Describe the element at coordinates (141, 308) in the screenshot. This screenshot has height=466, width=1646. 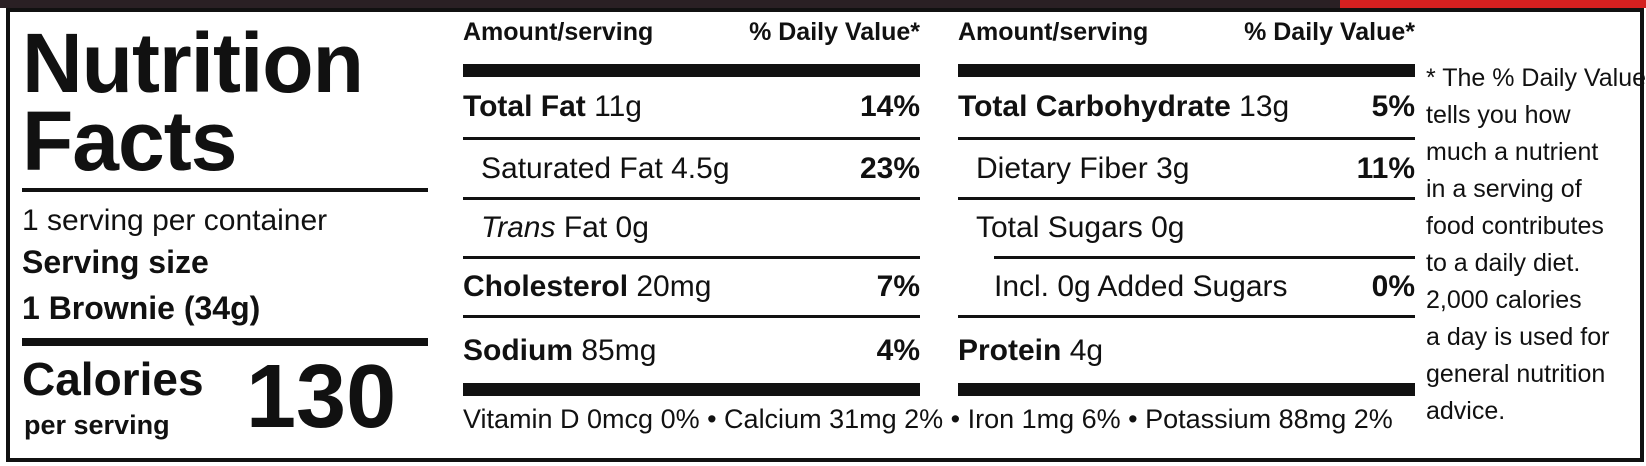
I see `serving-size: 1 Brownie (34g)` at that location.